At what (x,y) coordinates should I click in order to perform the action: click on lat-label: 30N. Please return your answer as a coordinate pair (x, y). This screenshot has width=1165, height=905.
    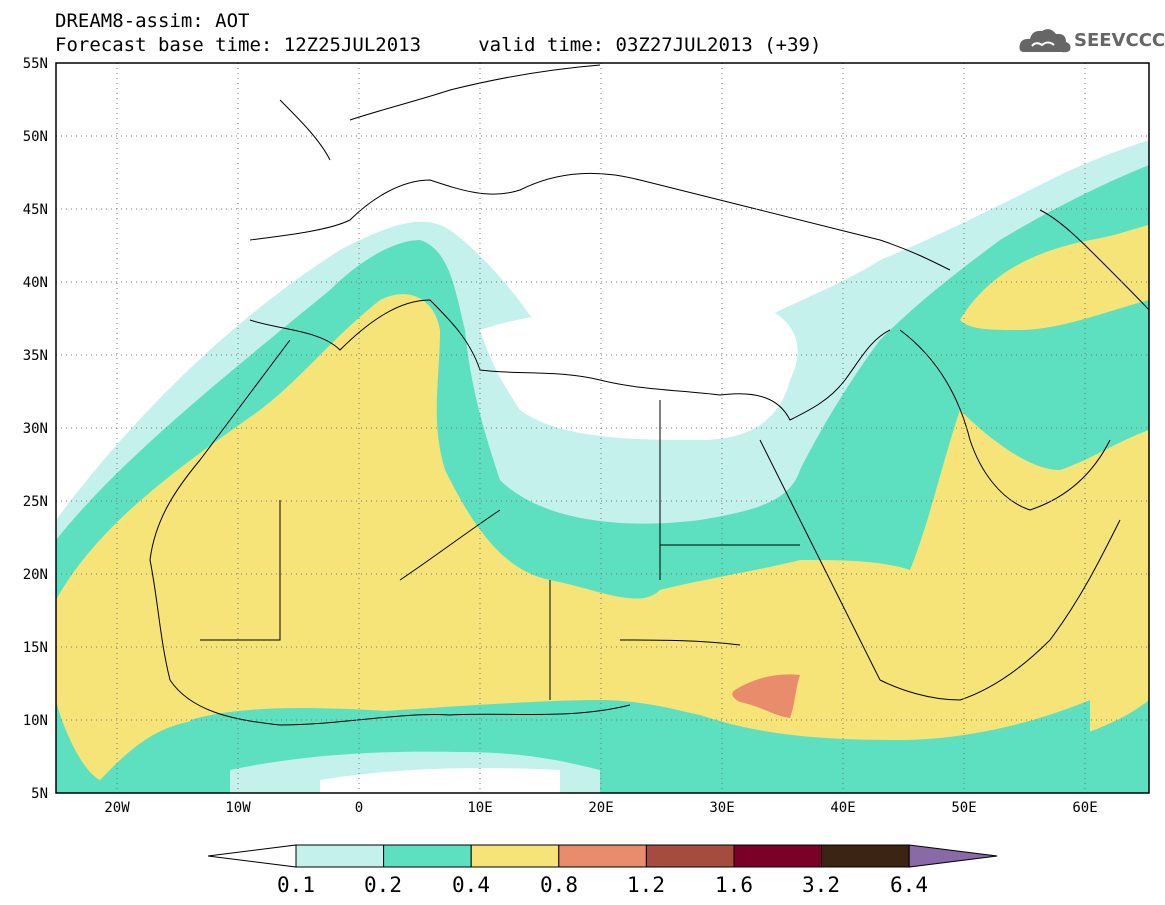
    Looking at the image, I should click on (35, 429).